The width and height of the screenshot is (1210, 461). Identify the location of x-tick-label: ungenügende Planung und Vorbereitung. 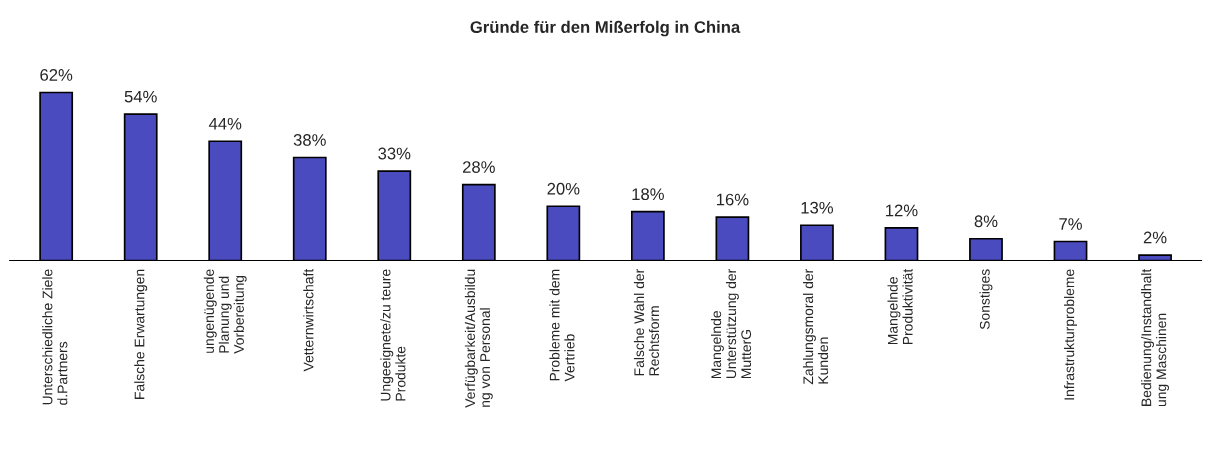
(225, 311).